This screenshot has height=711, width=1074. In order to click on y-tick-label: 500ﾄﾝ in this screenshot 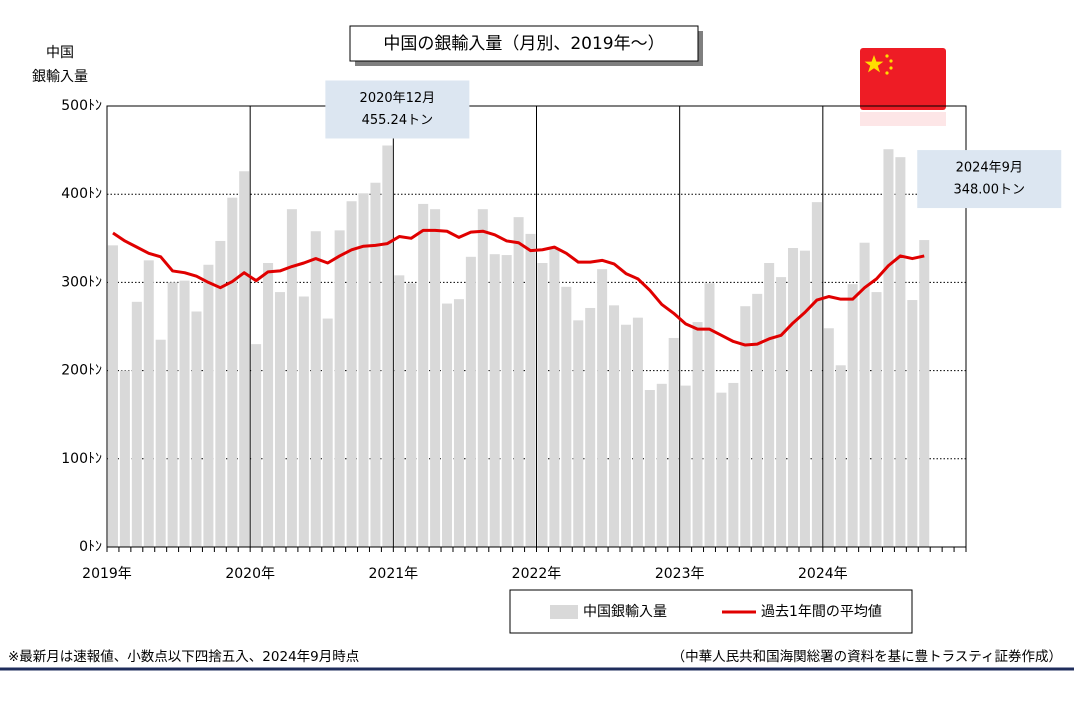, I will do `click(81, 106)`.